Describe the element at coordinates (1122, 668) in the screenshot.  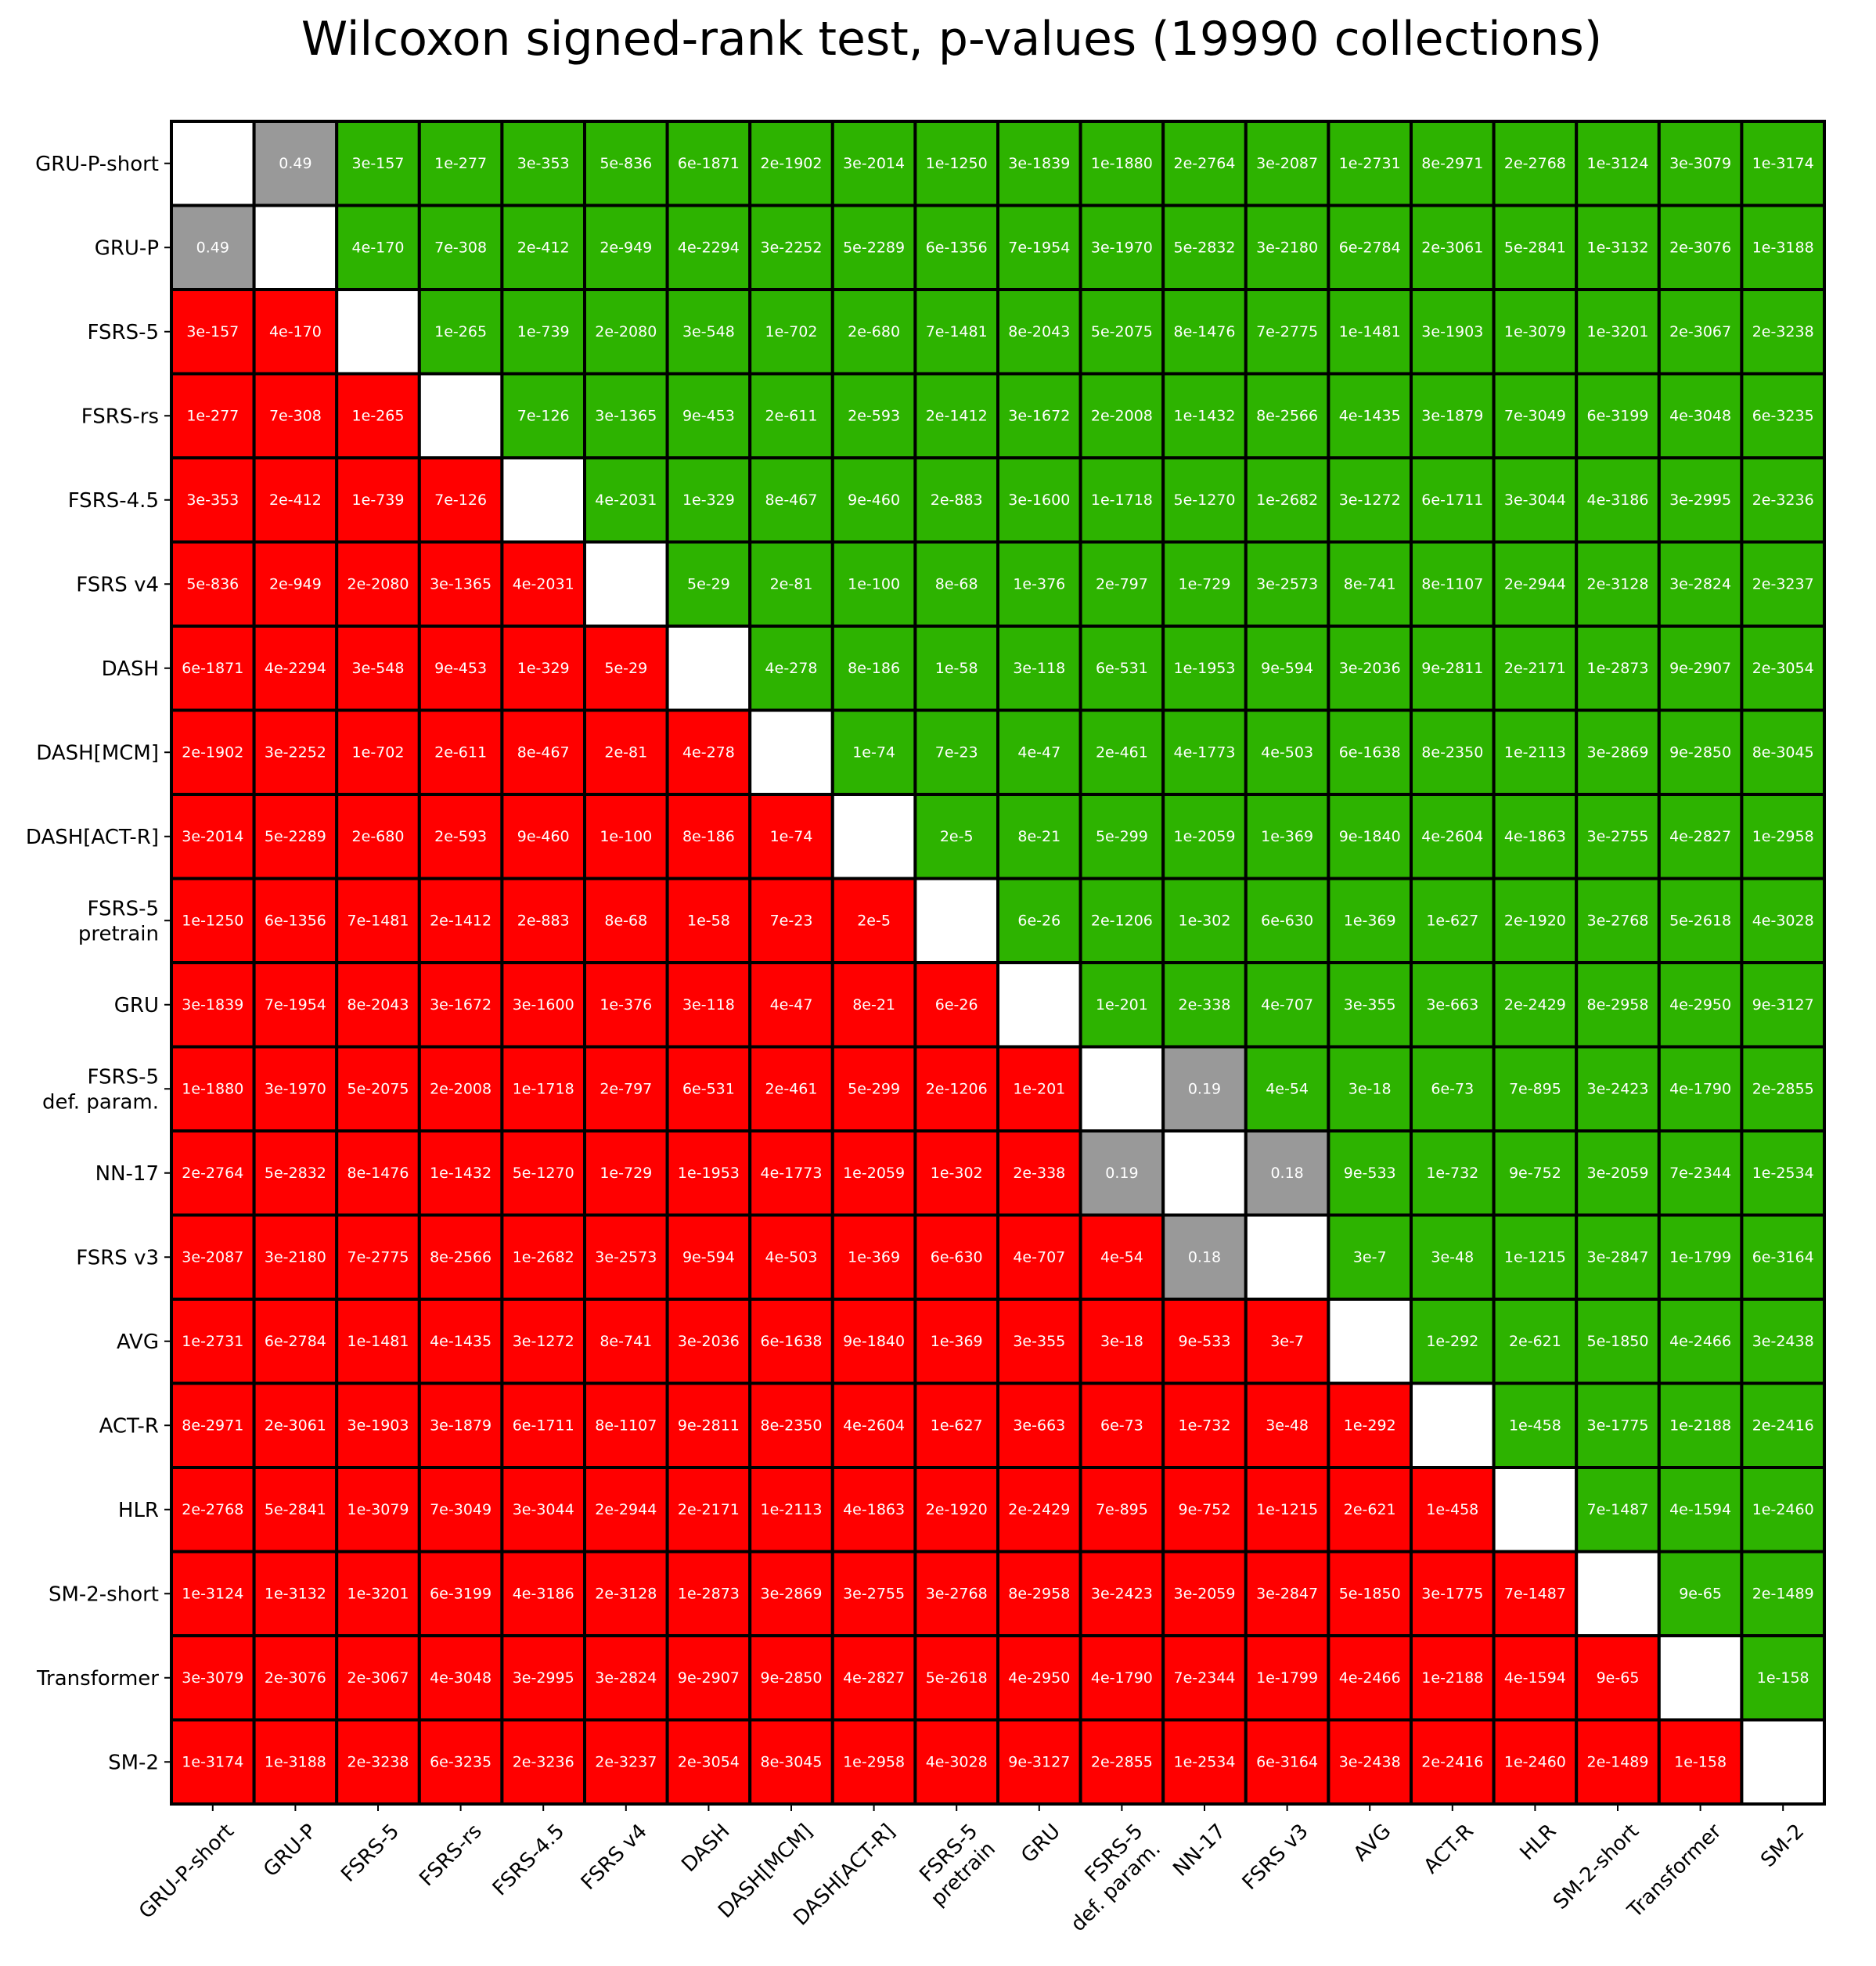
I see `cell-value-label: 6e-531` at that location.